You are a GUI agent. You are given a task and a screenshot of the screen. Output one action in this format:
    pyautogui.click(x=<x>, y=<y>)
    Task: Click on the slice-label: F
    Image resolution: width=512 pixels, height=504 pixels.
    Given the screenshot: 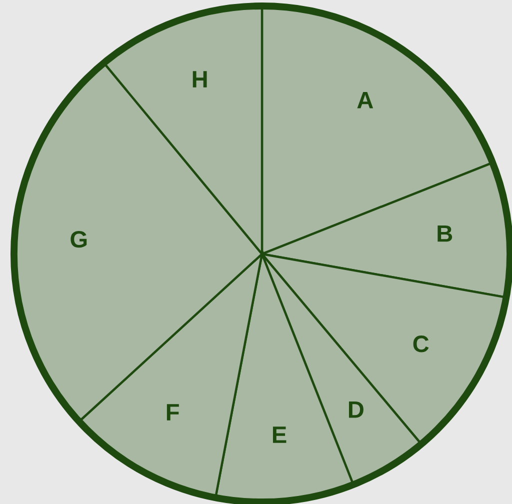 What is the action you would take?
    pyautogui.click(x=172, y=412)
    